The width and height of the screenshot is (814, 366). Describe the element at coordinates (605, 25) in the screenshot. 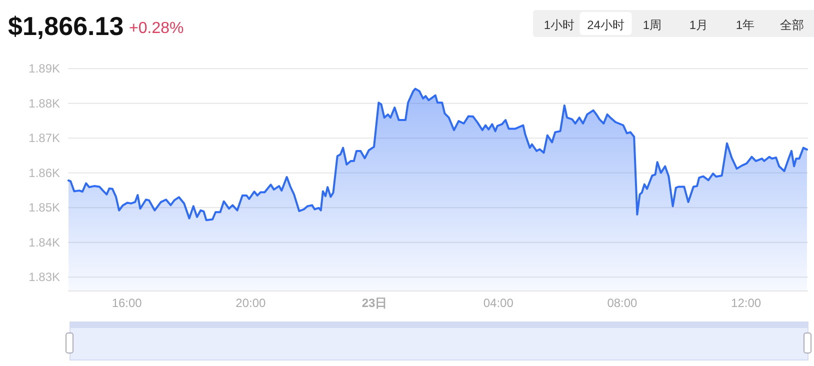

I see `text: 24小时` at that location.